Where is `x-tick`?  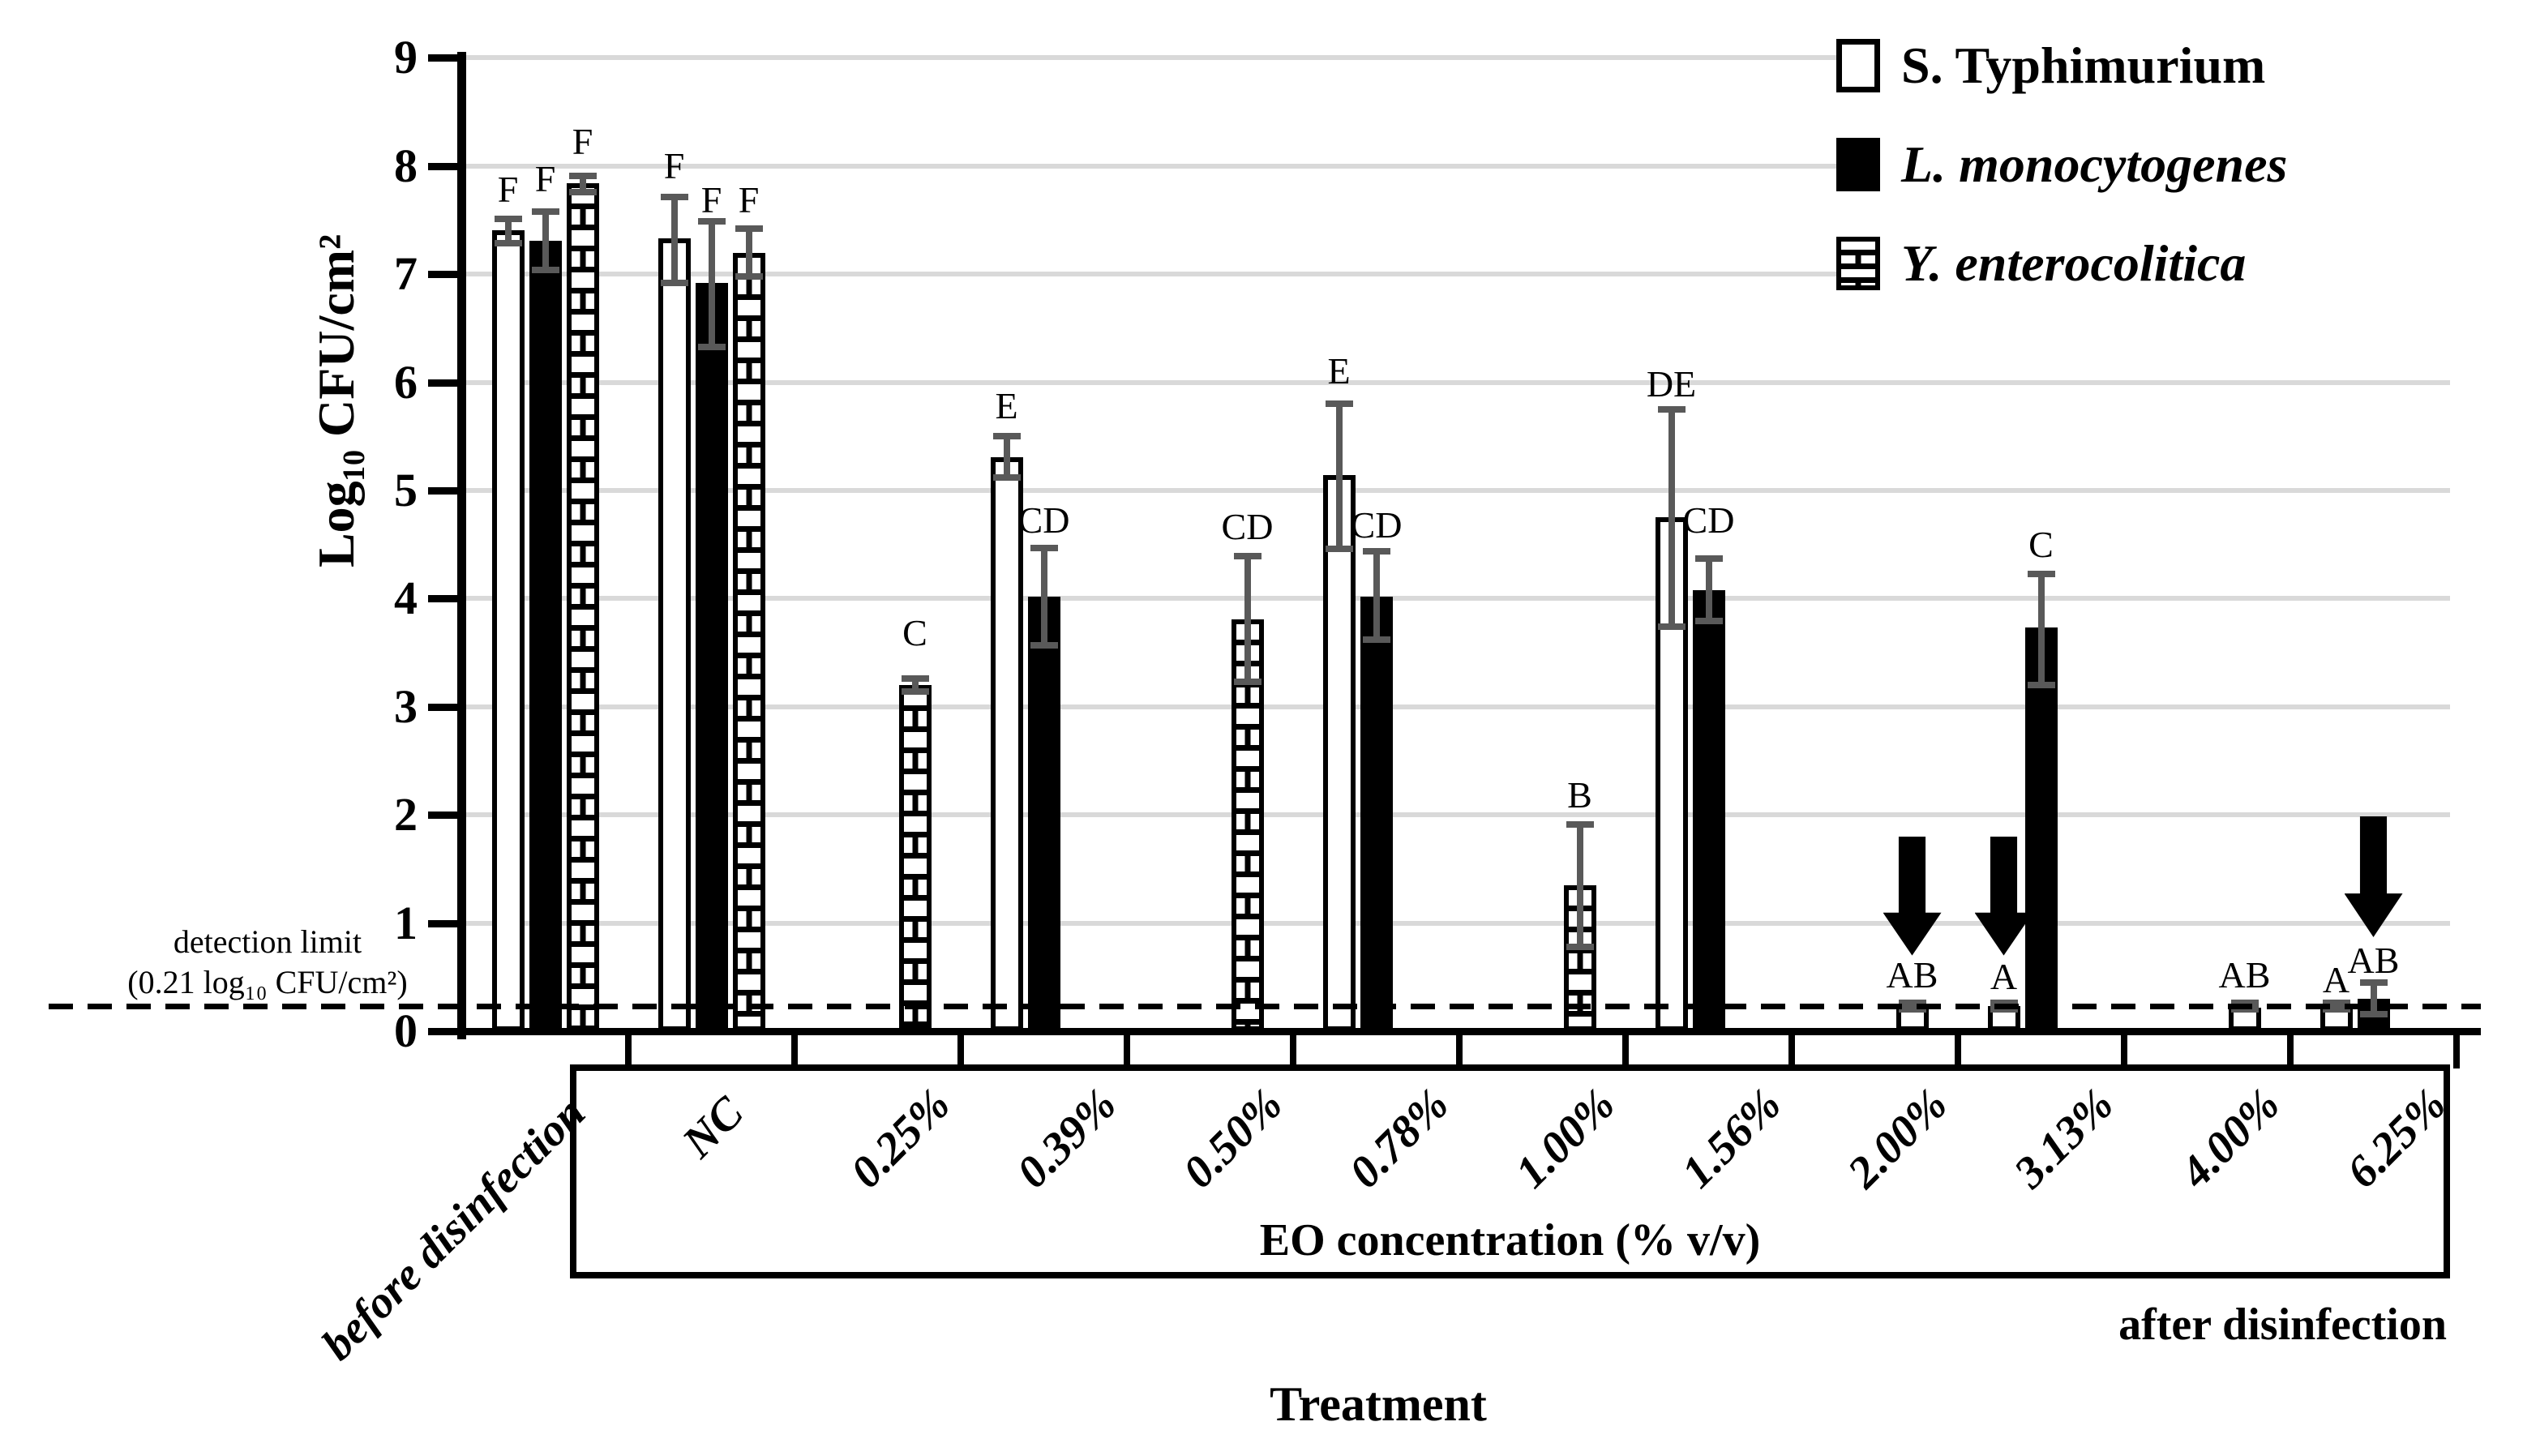
x-tick is located at coordinates (1958, 1049).